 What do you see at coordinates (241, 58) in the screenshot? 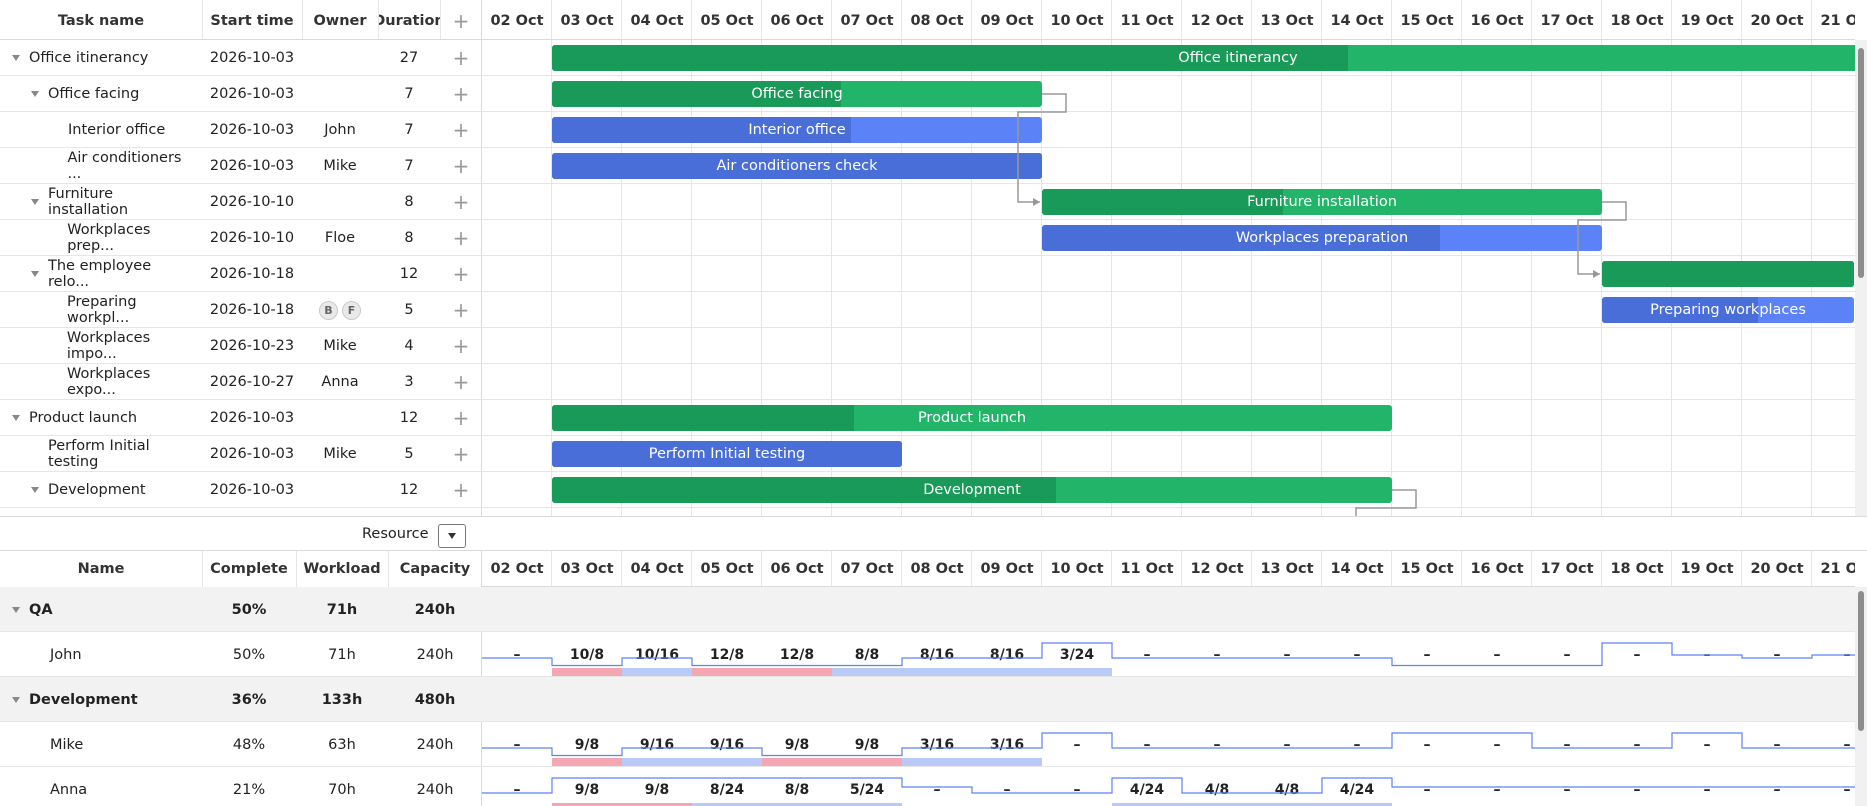
I see `task-row: Office itinerancy 2026-10-03 27 +` at bounding box center [241, 58].